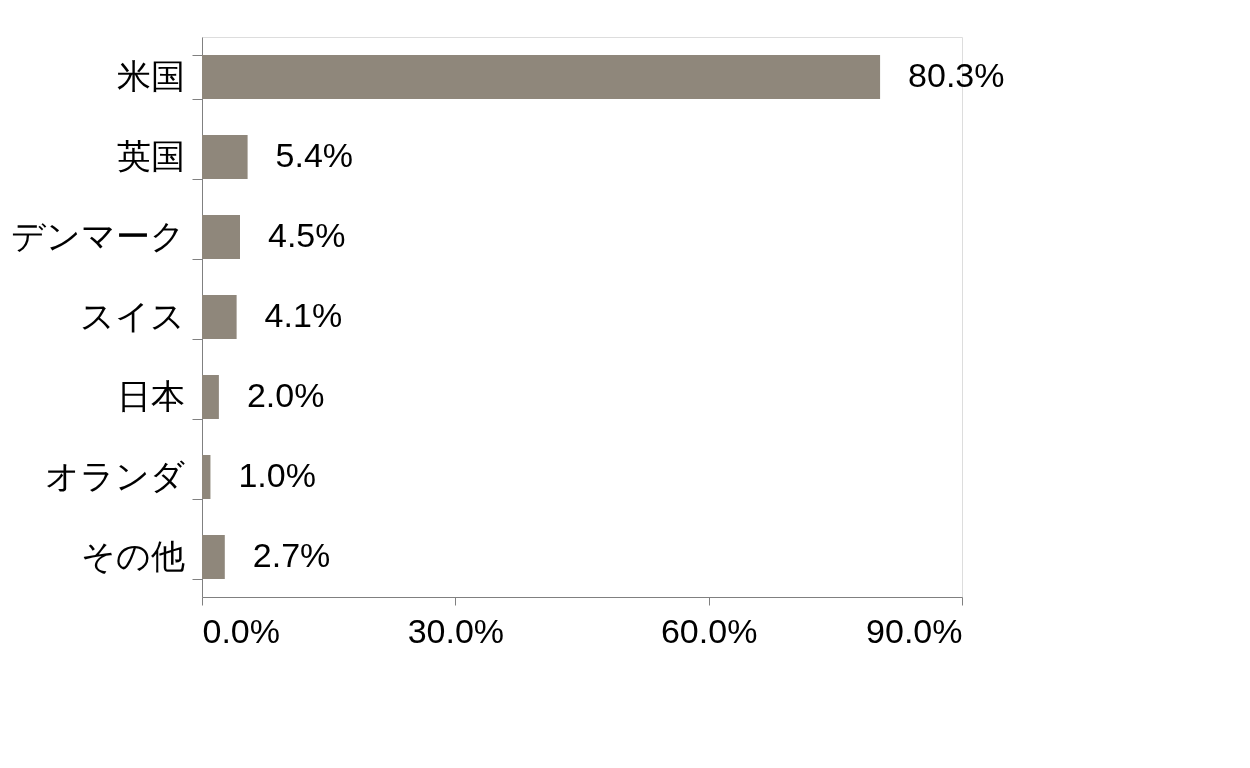 Image resolution: width=1250 pixels, height=768 pixels. What do you see at coordinates (285, 395) in the screenshot?
I see `data-label: 2.0%` at bounding box center [285, 395].